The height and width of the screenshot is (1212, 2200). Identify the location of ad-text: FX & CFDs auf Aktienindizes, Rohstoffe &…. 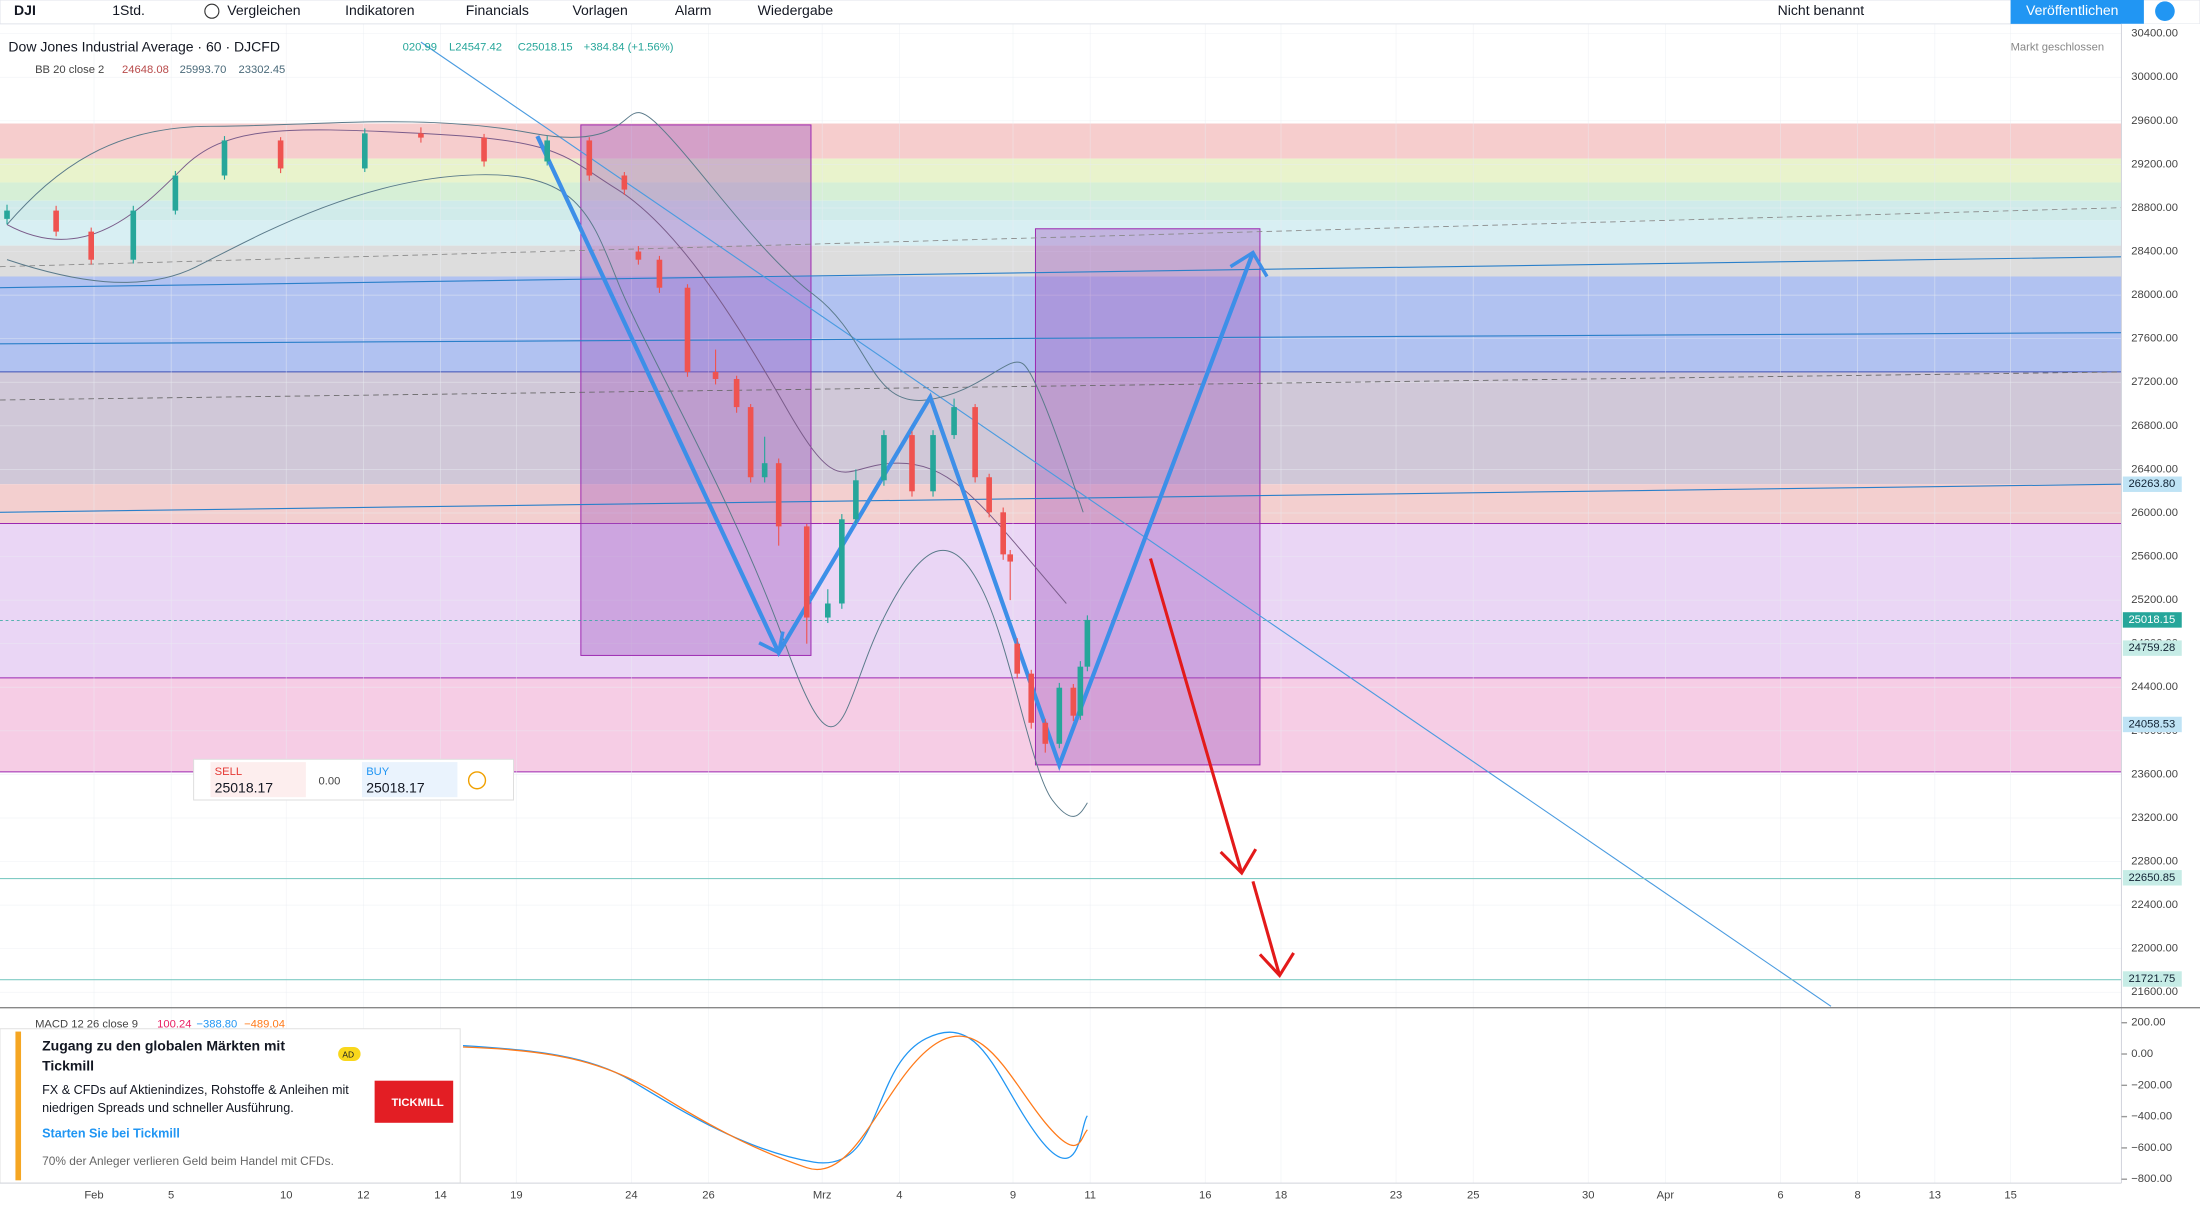
(195, 1090).